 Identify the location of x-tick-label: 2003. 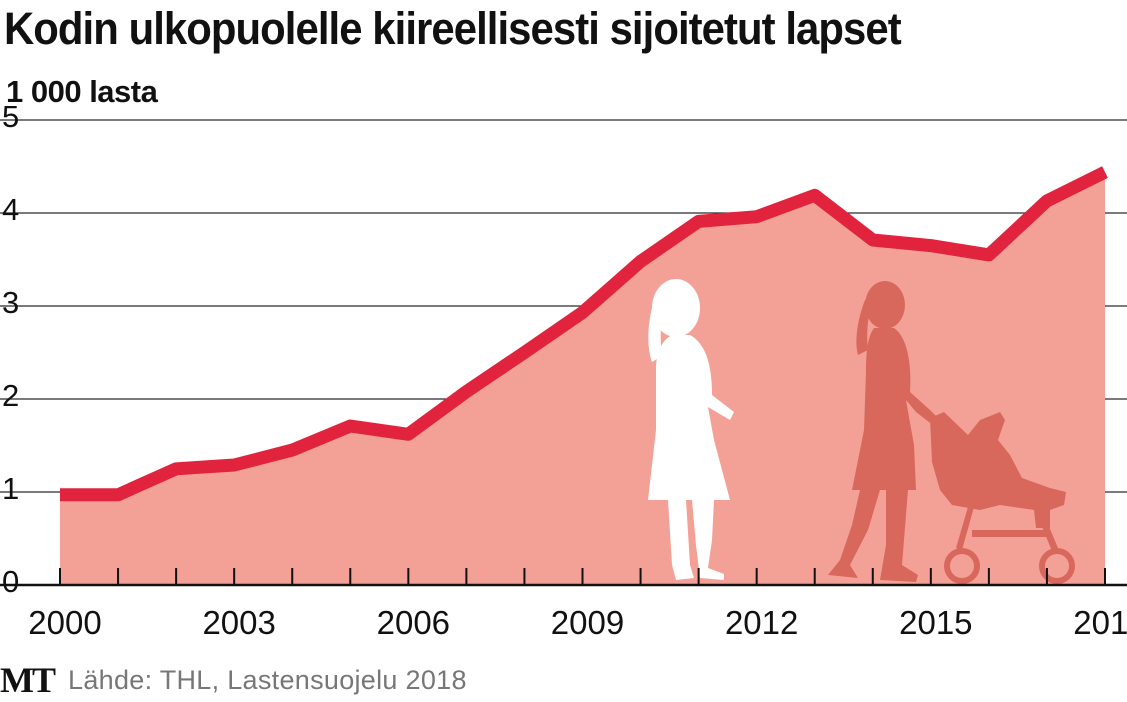
(238, 622).